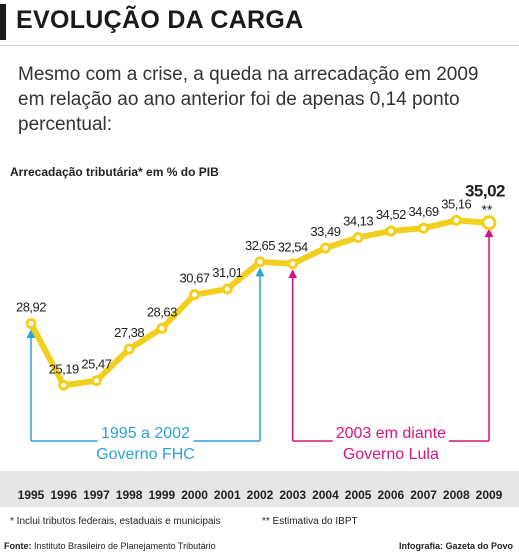 This screenshot has width=519, height=556. I want to click on data-label-2009: 35,02, so click(485, 191).